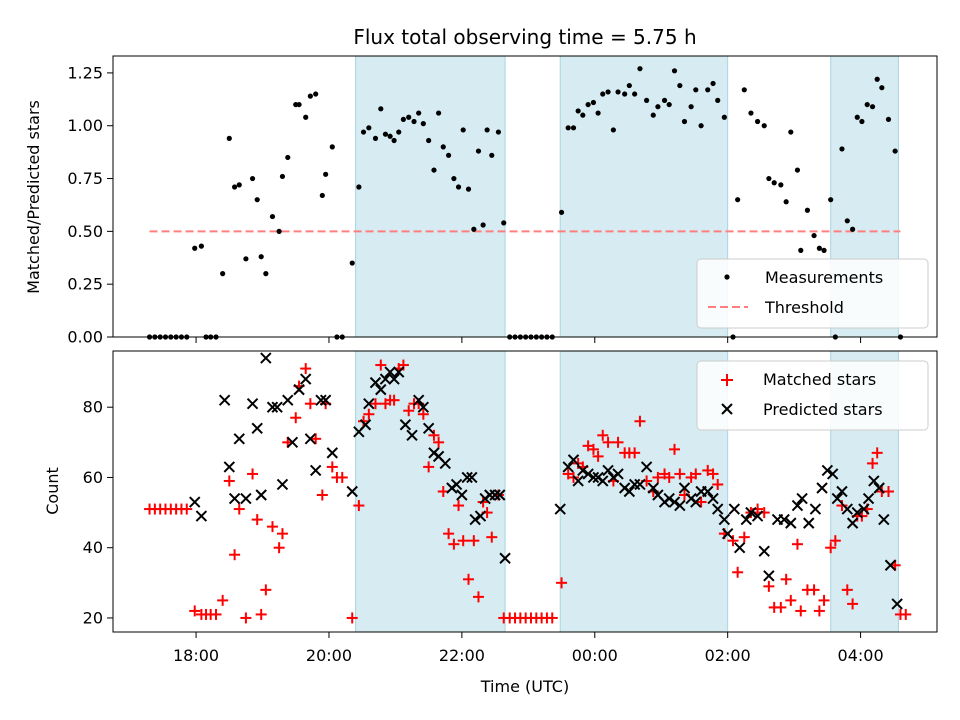 Image resolution: width=960 pixels, height=720 pixels. Describe the element at coordinates (93, 477) in the screenshot. I see `y-tick-label-2: 60` at that location.